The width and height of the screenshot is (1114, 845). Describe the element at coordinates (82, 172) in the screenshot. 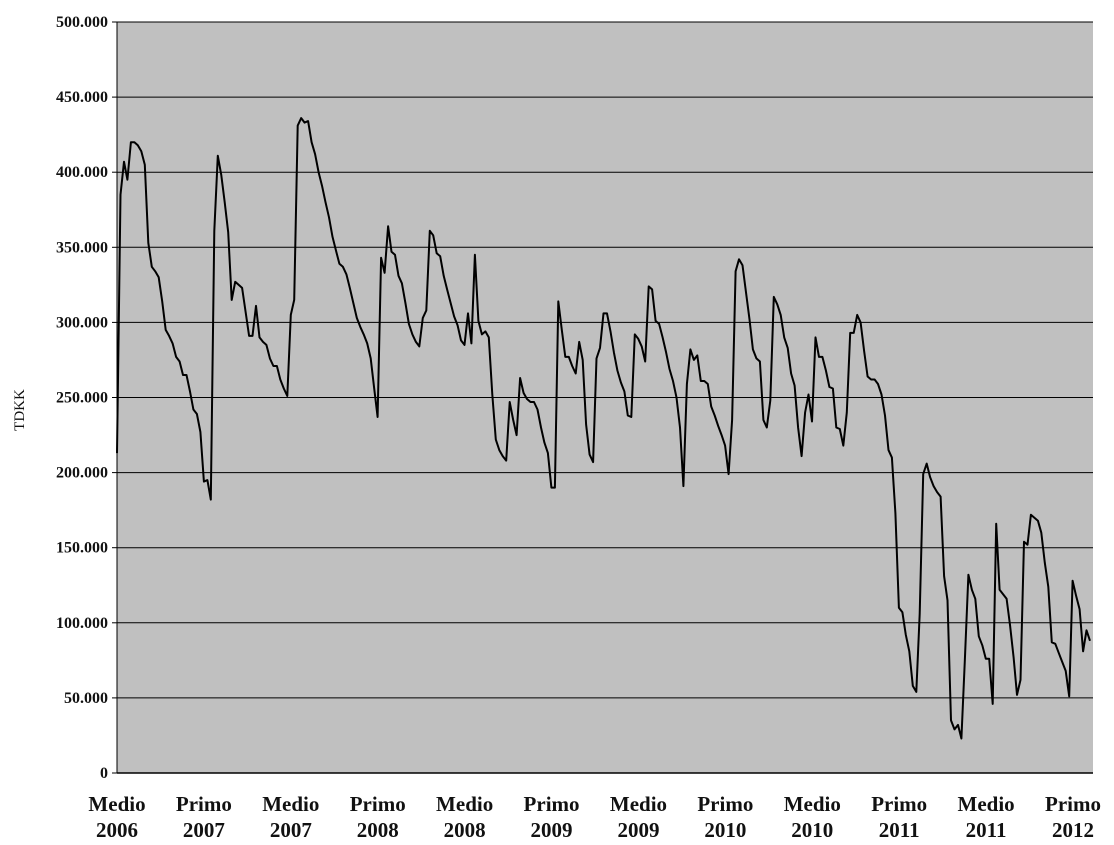

I see `y-tick-label: 400.000` at that location.